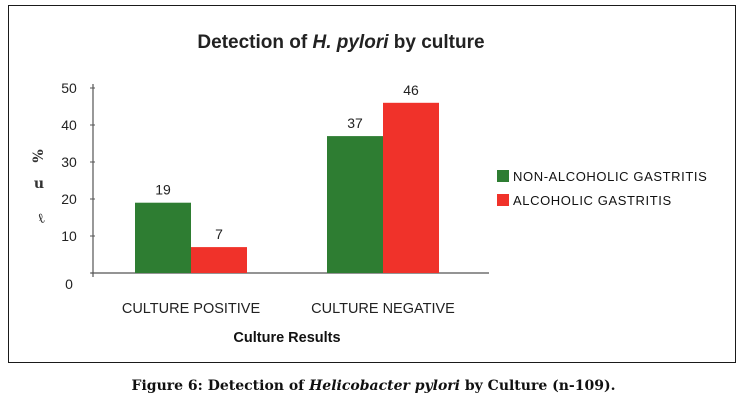 The image size is (747, 412). I want to click on legend-swatch-alcoholic, so click(503, 200).